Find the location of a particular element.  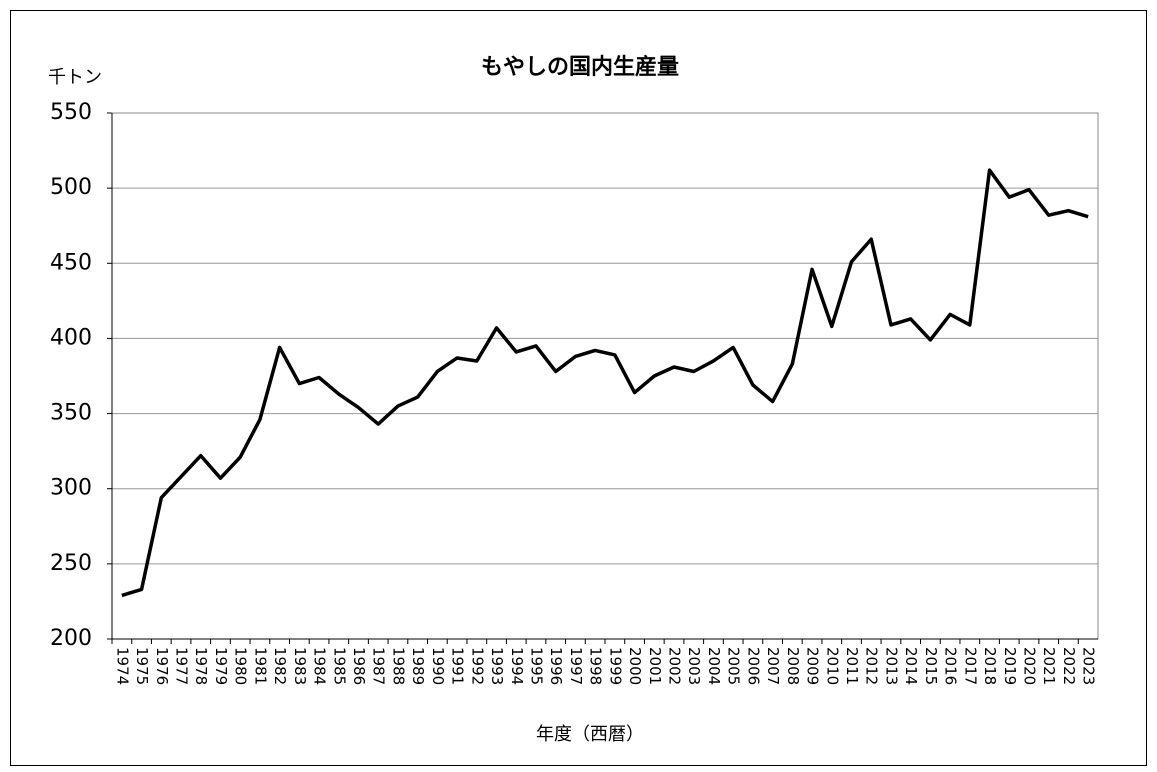

x-tick-label: 2007 is located at coordinates (773, 666).